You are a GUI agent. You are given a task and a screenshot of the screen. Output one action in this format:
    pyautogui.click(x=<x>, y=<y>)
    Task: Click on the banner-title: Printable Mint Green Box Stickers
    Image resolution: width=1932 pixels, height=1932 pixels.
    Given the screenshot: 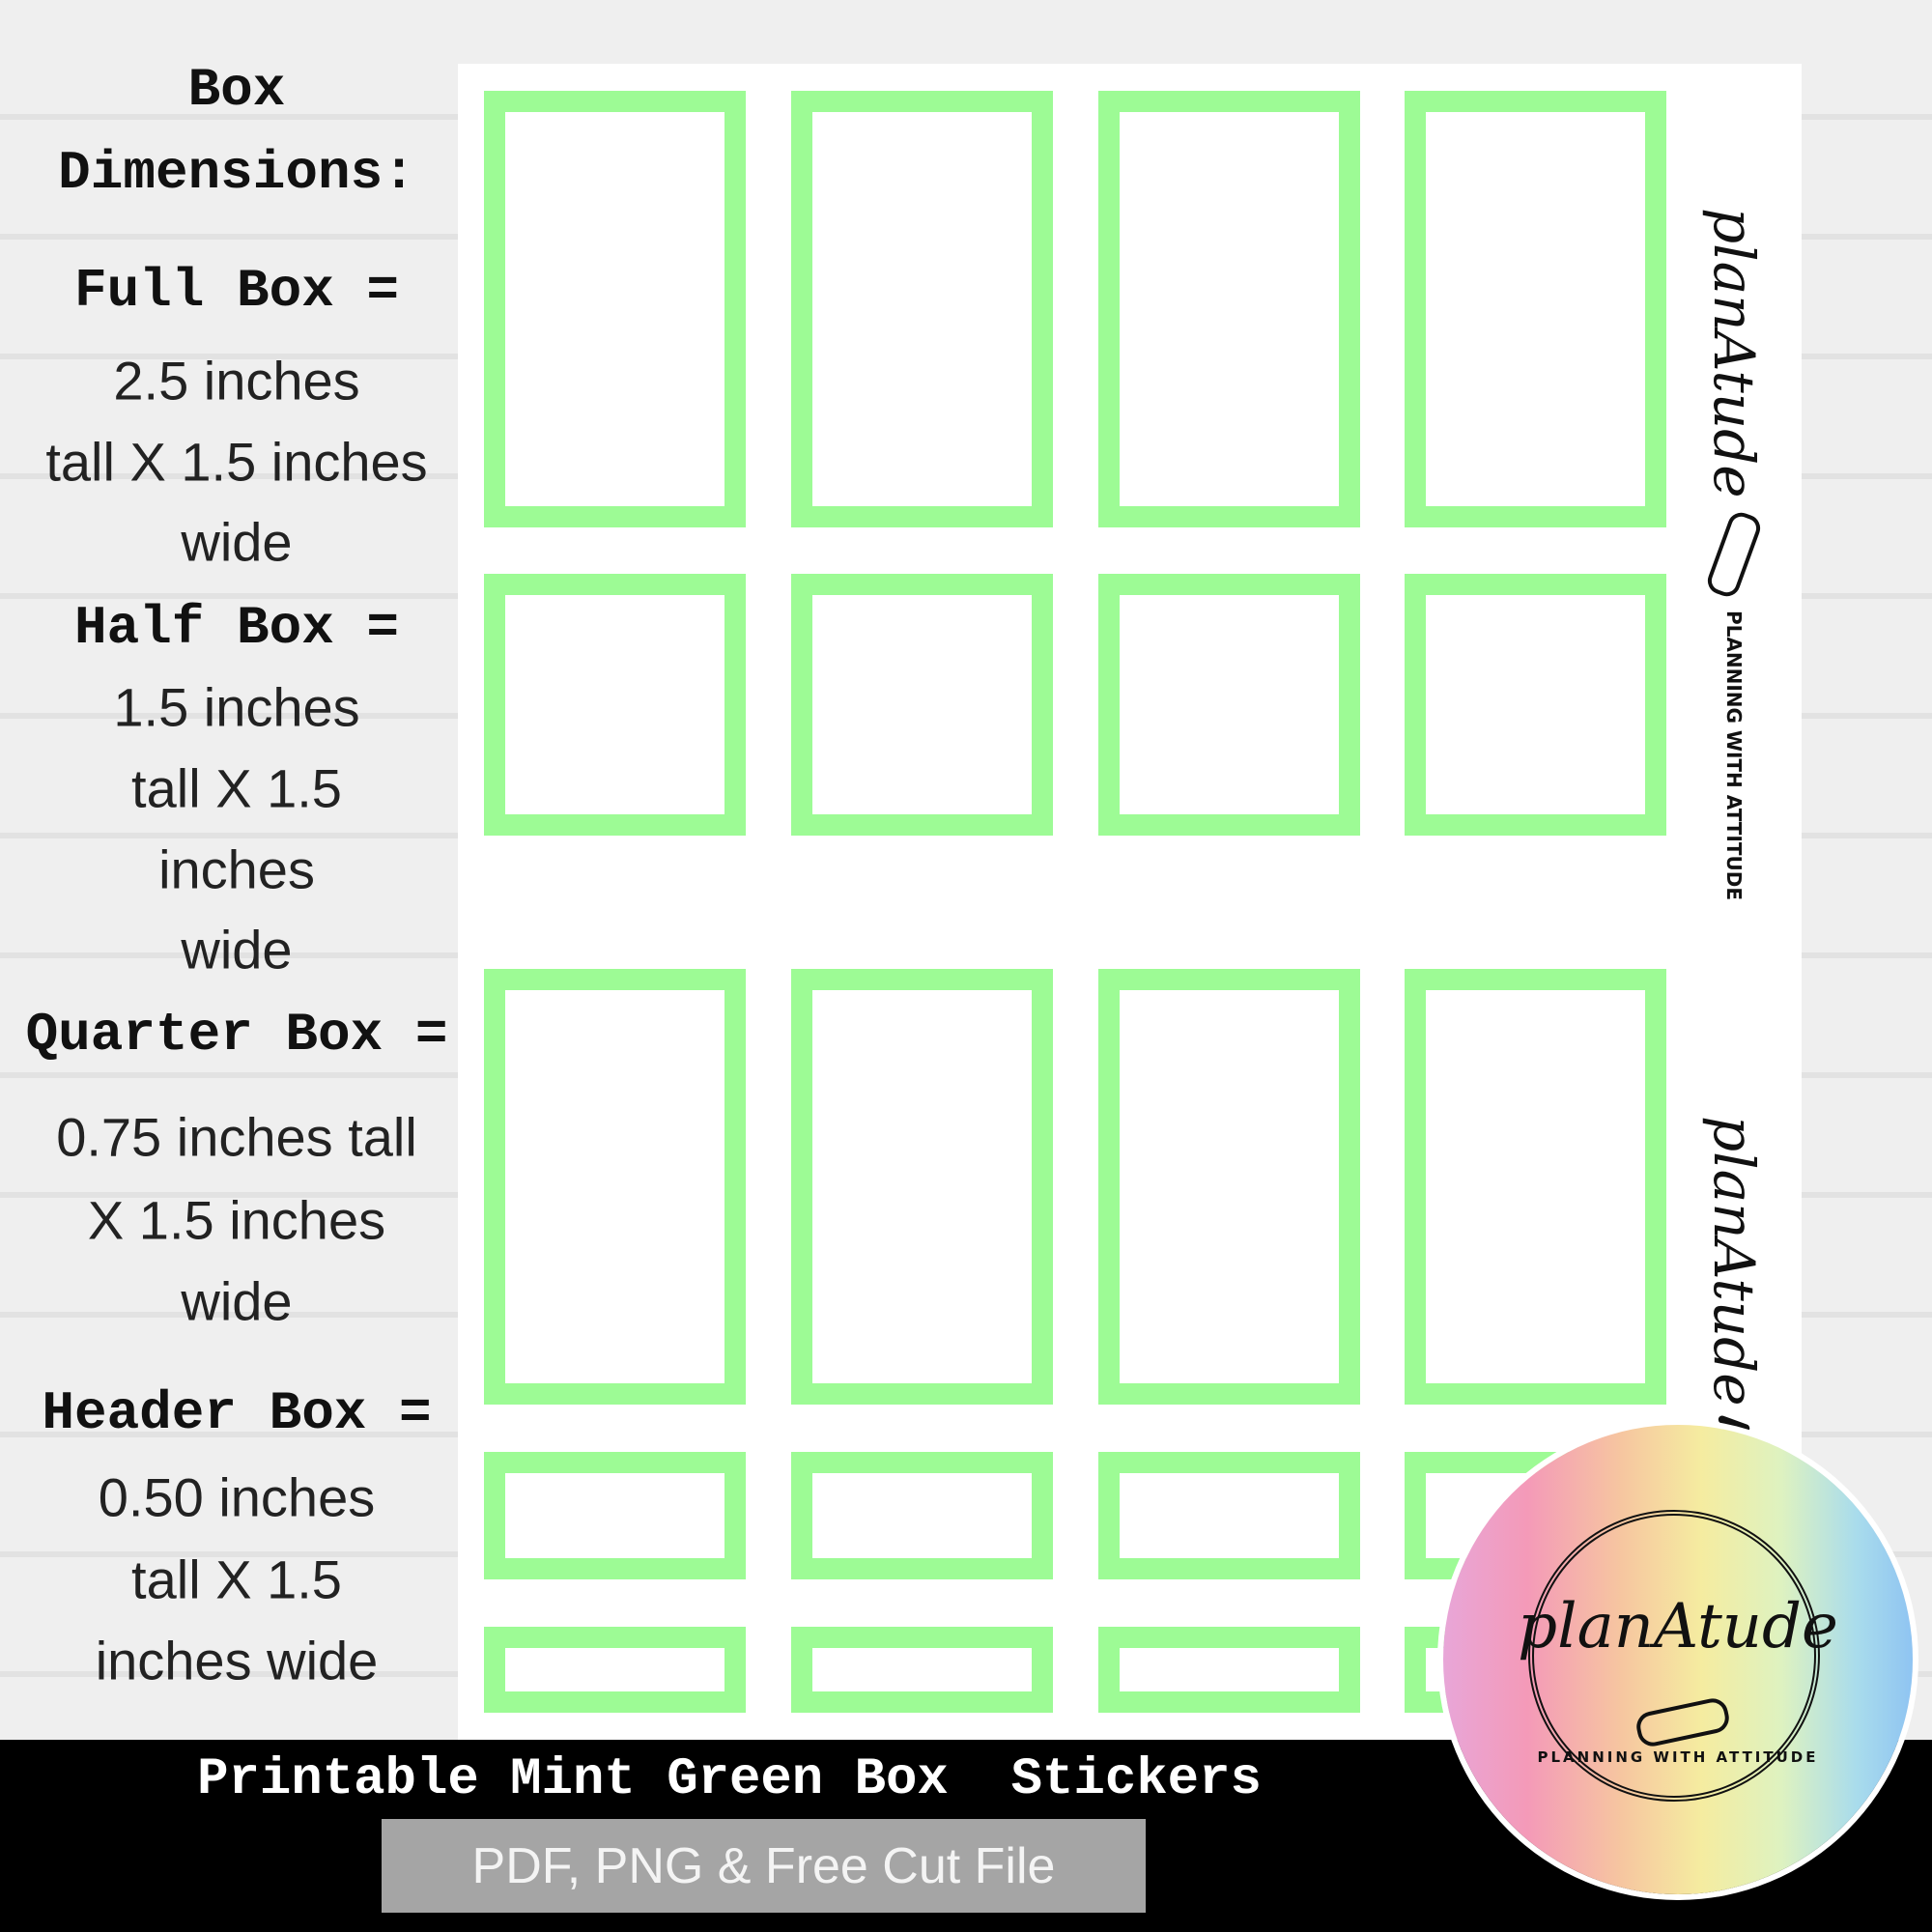 What is the action you would take?
    pyautogui.click(x=729, y=1779)
    